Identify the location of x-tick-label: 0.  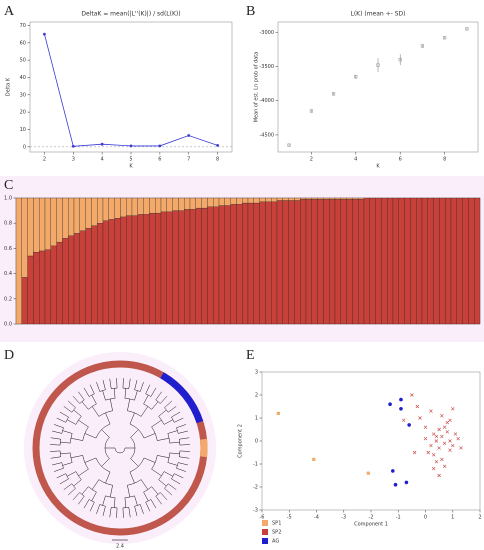
(425, 518).